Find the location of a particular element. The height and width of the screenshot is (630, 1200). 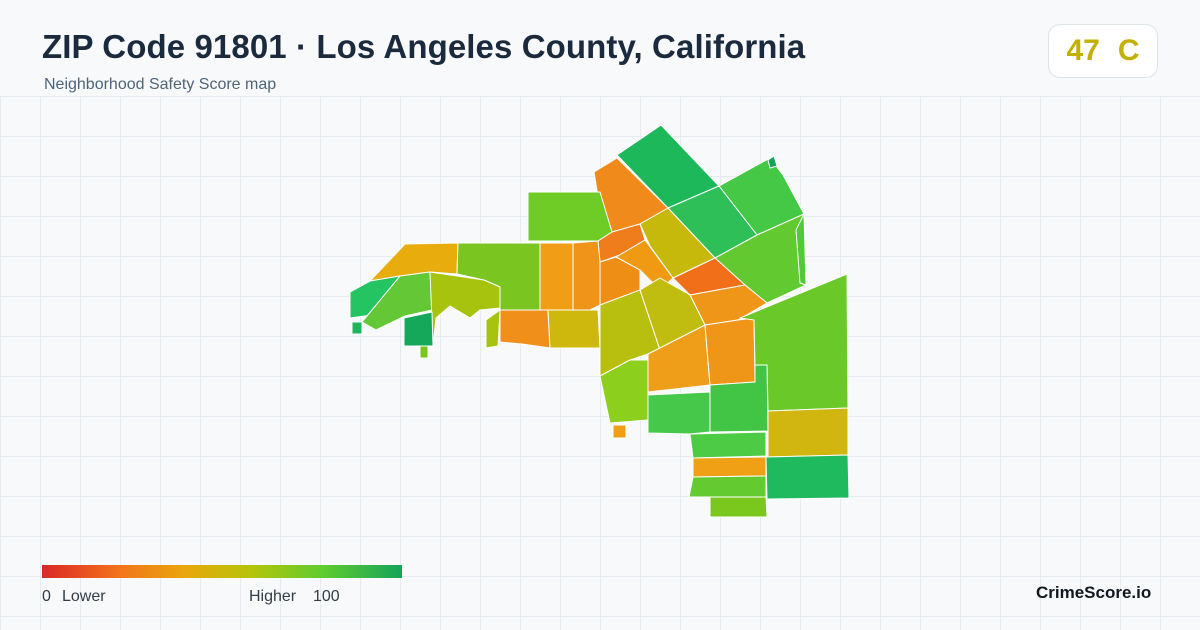

page-subtitle: Neighborhood Safety Score map is located at coordinates (160, 84).